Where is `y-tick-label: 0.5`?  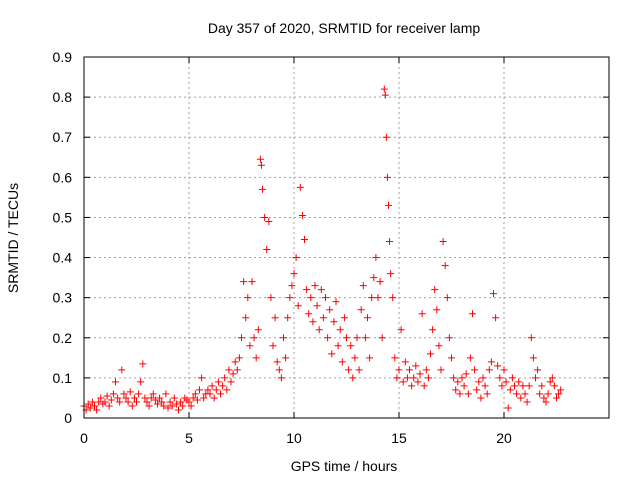
y-tick-label: 0.5 is located at coordinates (63, 217).